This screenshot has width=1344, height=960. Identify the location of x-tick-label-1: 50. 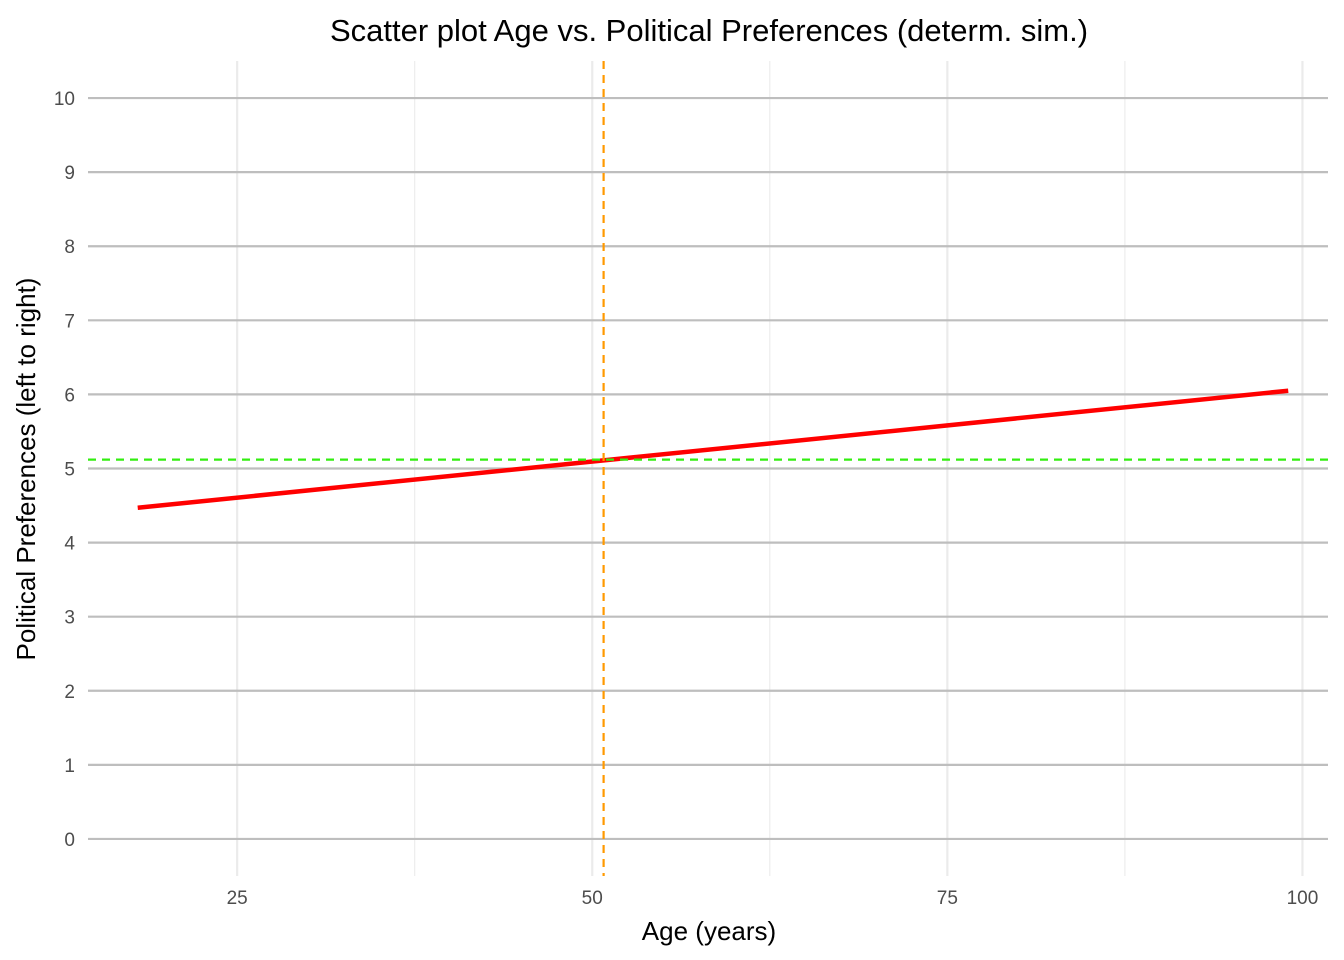
(592, 898).